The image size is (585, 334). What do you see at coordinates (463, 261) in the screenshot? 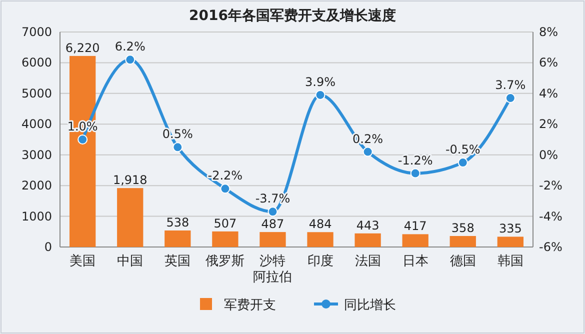
I see `x-tick-label: 德国` at bounding box center [463, 261].